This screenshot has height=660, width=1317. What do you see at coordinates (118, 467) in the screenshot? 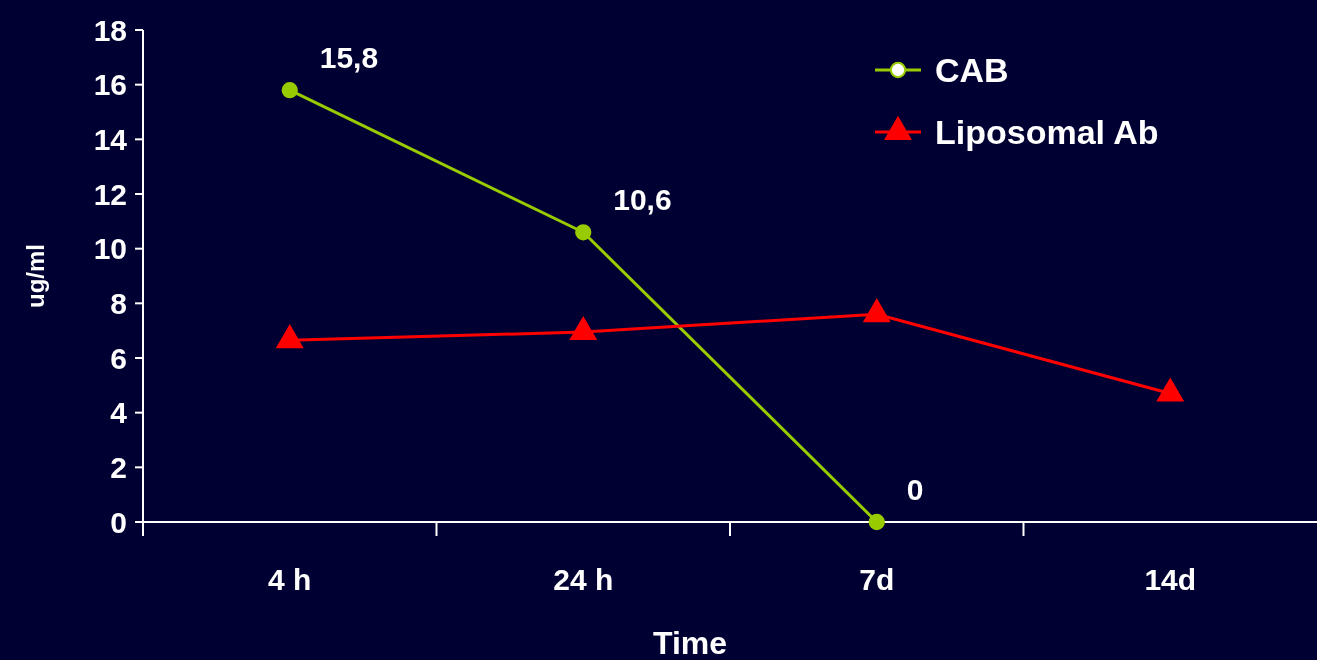
I see `y-tick-label: 2` at bounding box center [118, 467].